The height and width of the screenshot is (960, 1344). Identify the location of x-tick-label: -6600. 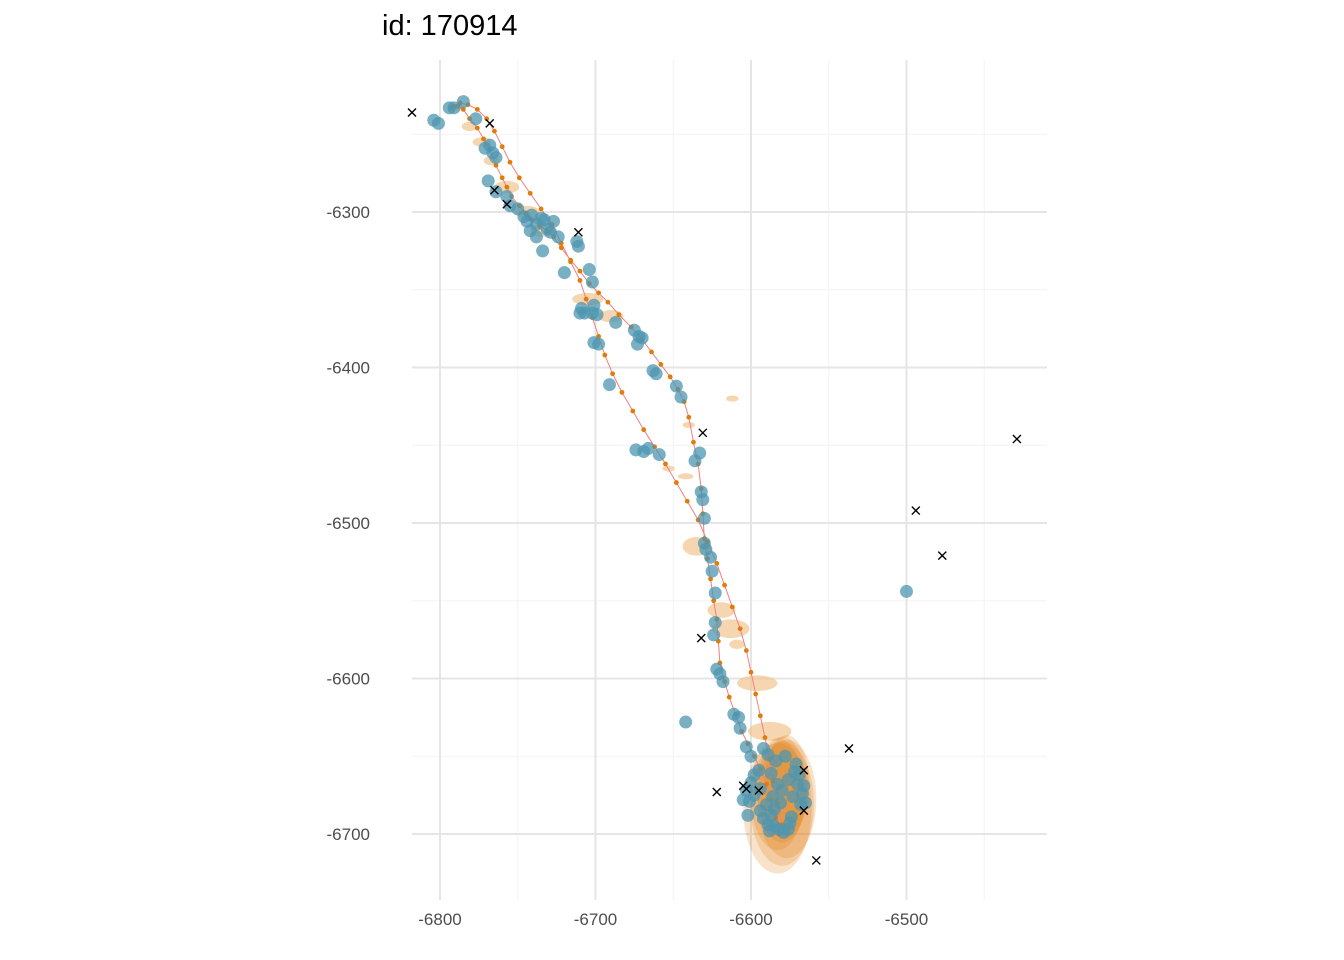
(750, 919).